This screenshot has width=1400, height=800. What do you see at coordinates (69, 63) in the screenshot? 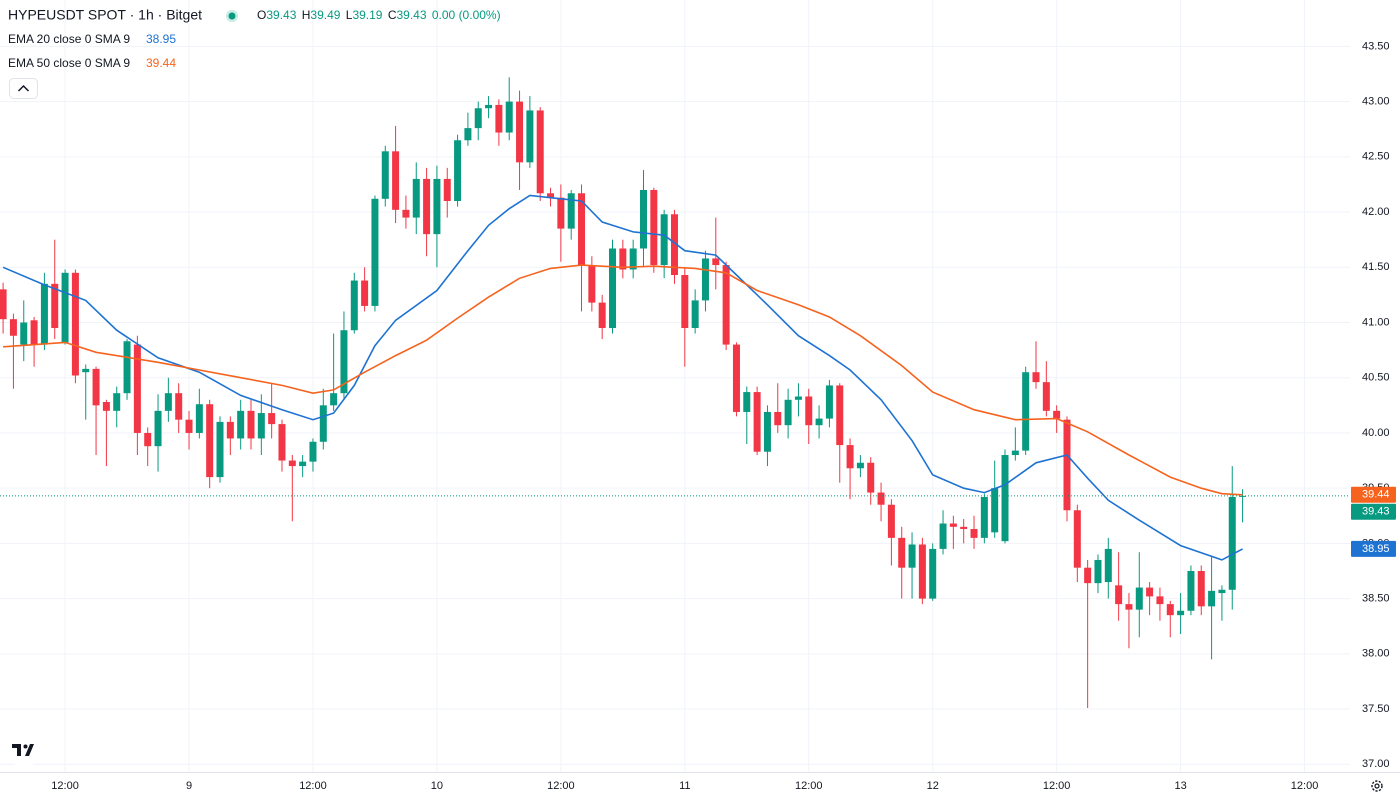
I see `indicator-legend: EMA 50 close 0 SMA 9` at bounding box center [69, 63].